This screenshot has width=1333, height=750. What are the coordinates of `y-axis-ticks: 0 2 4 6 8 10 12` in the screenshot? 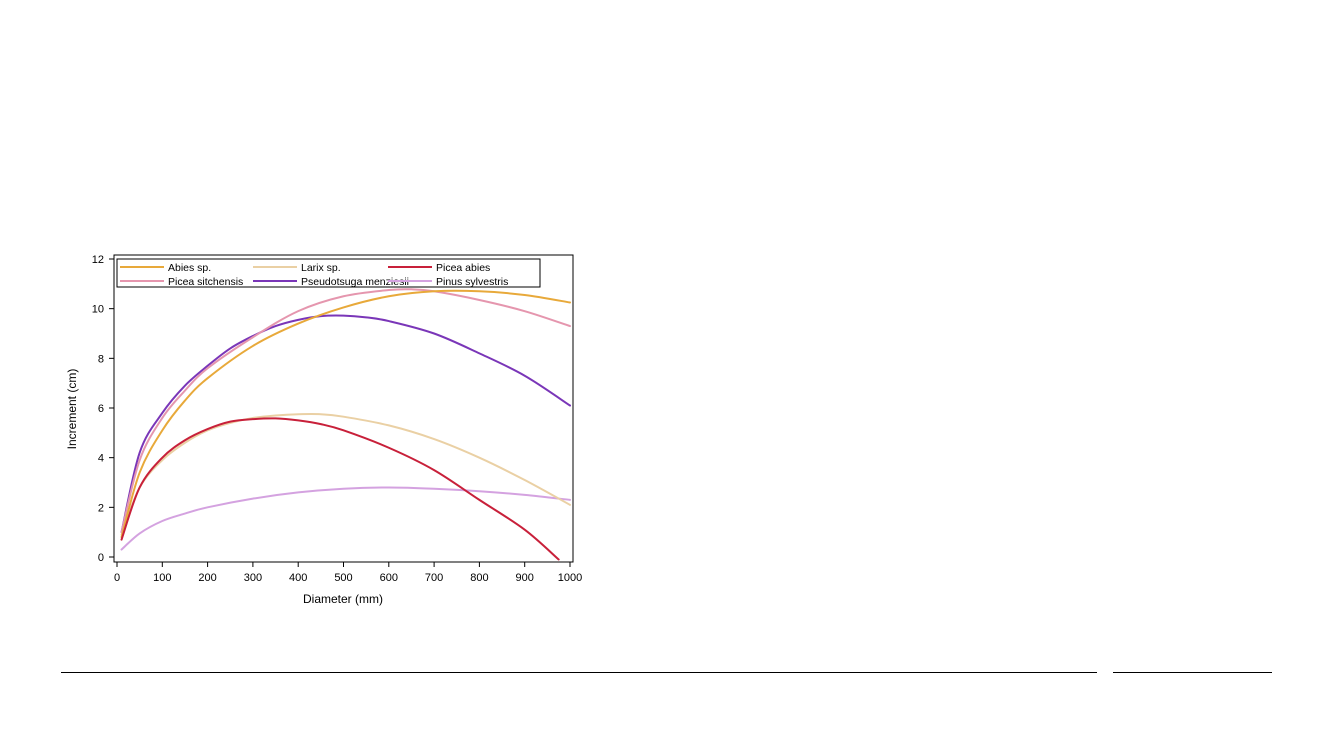 It's located at (103, 409).